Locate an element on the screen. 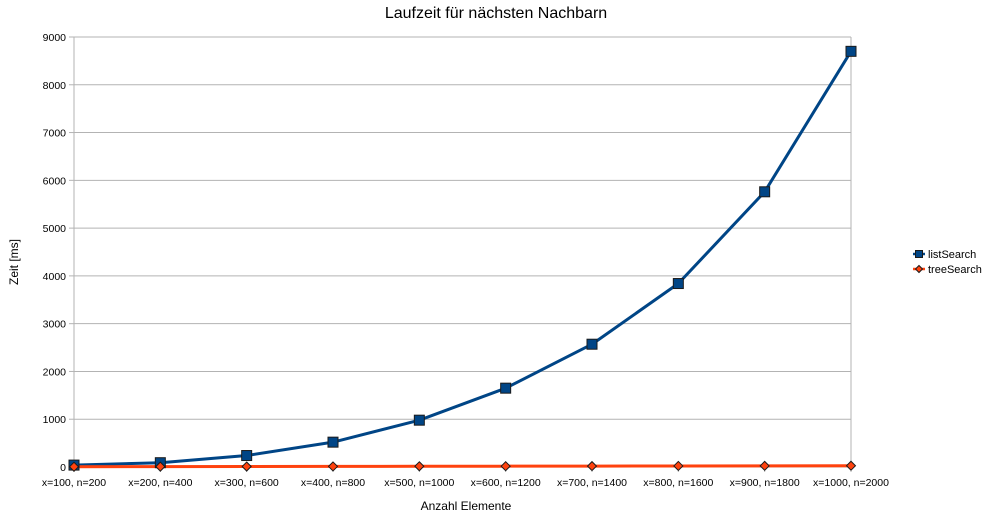 This screenshot has height=520, width=983. x-tick-label: x=700, n=1400 is located at coordinates (592, 483).